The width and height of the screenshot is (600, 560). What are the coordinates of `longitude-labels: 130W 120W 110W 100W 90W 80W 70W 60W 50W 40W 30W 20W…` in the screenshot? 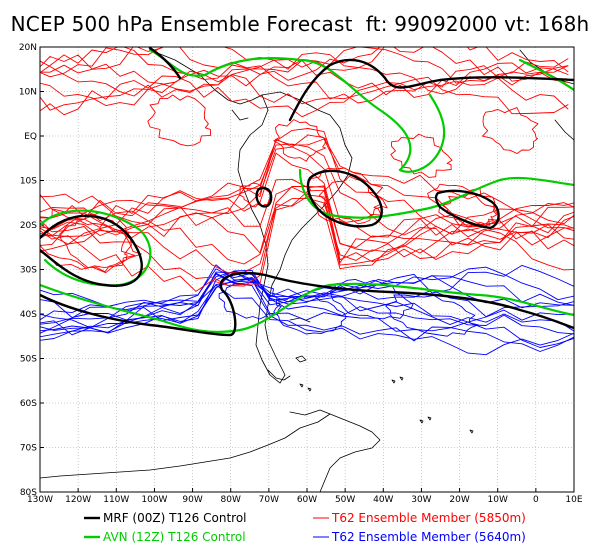 It's located at (305, 500).